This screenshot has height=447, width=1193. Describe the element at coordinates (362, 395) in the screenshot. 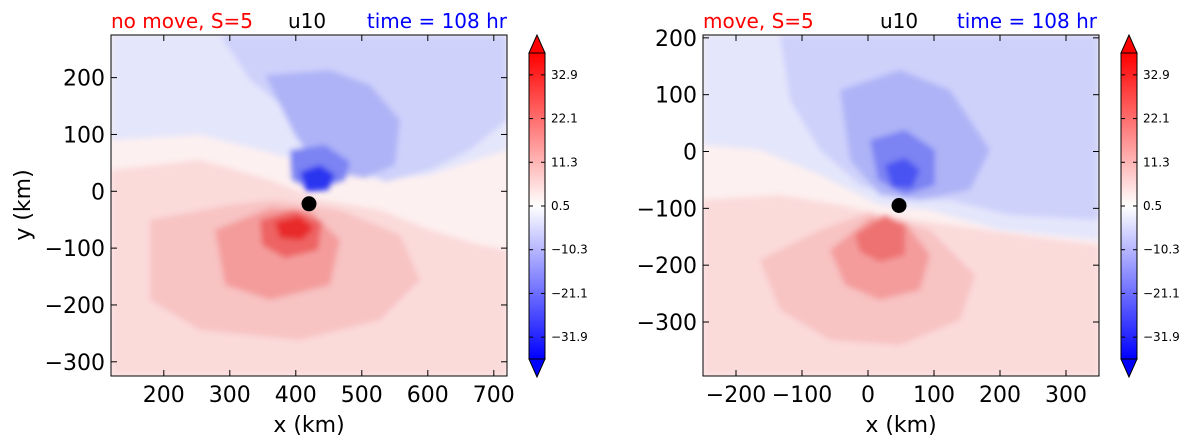

I see `x-tick-label: 500` at that location.